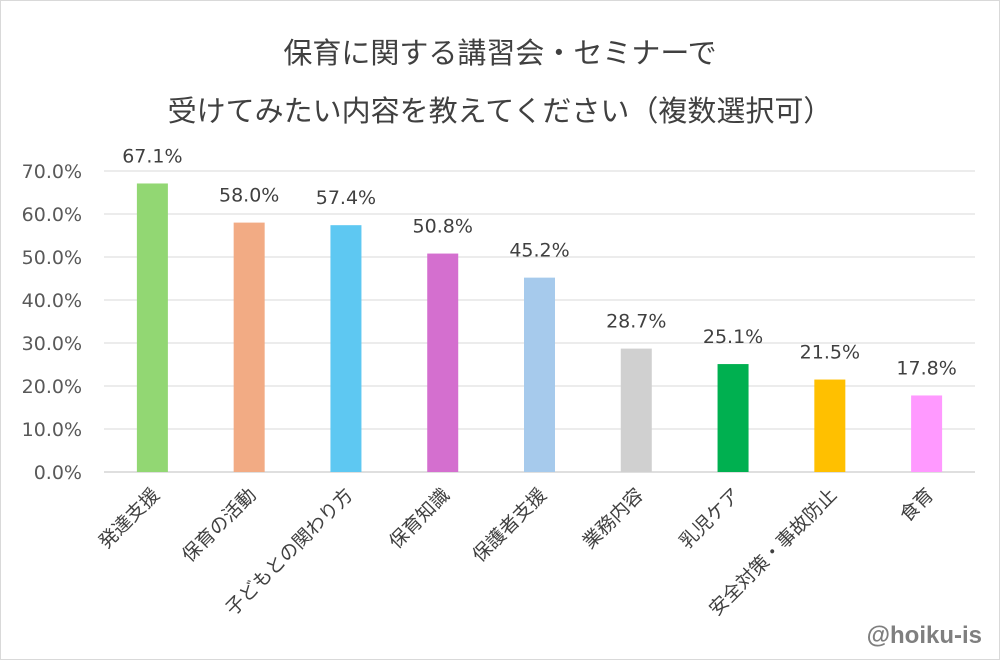 Image resolution: width=1000 pixels, height=660 pixels. What do you see at coordinates (636, 322) in the screenshot?
I see `data-label: 28.7%` at bounding box center [636, 322].